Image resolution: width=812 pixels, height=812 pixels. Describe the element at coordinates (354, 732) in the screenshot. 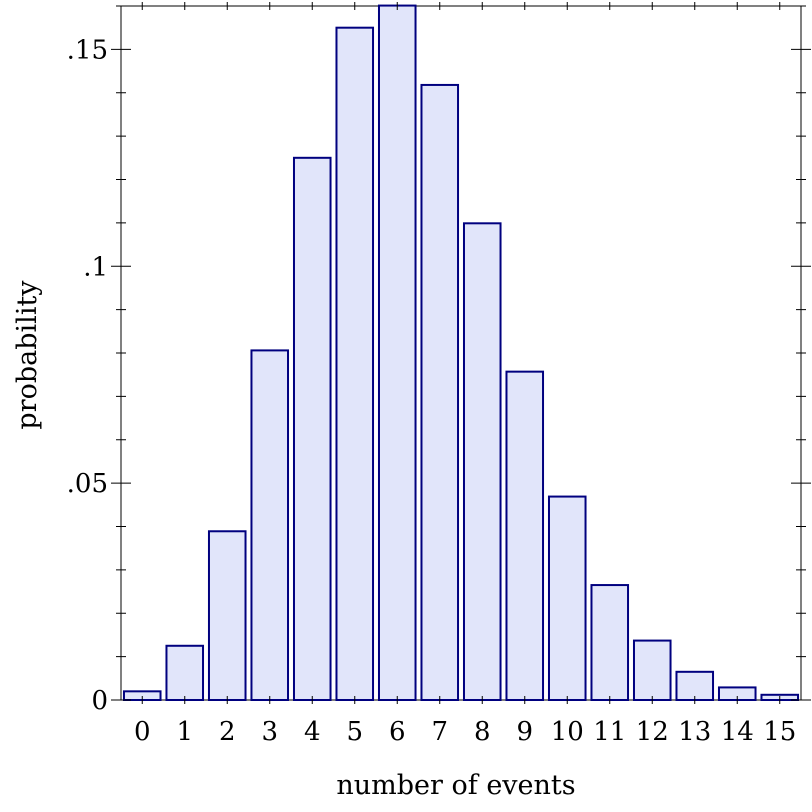

I see `x-tick-label: 5` at that location.